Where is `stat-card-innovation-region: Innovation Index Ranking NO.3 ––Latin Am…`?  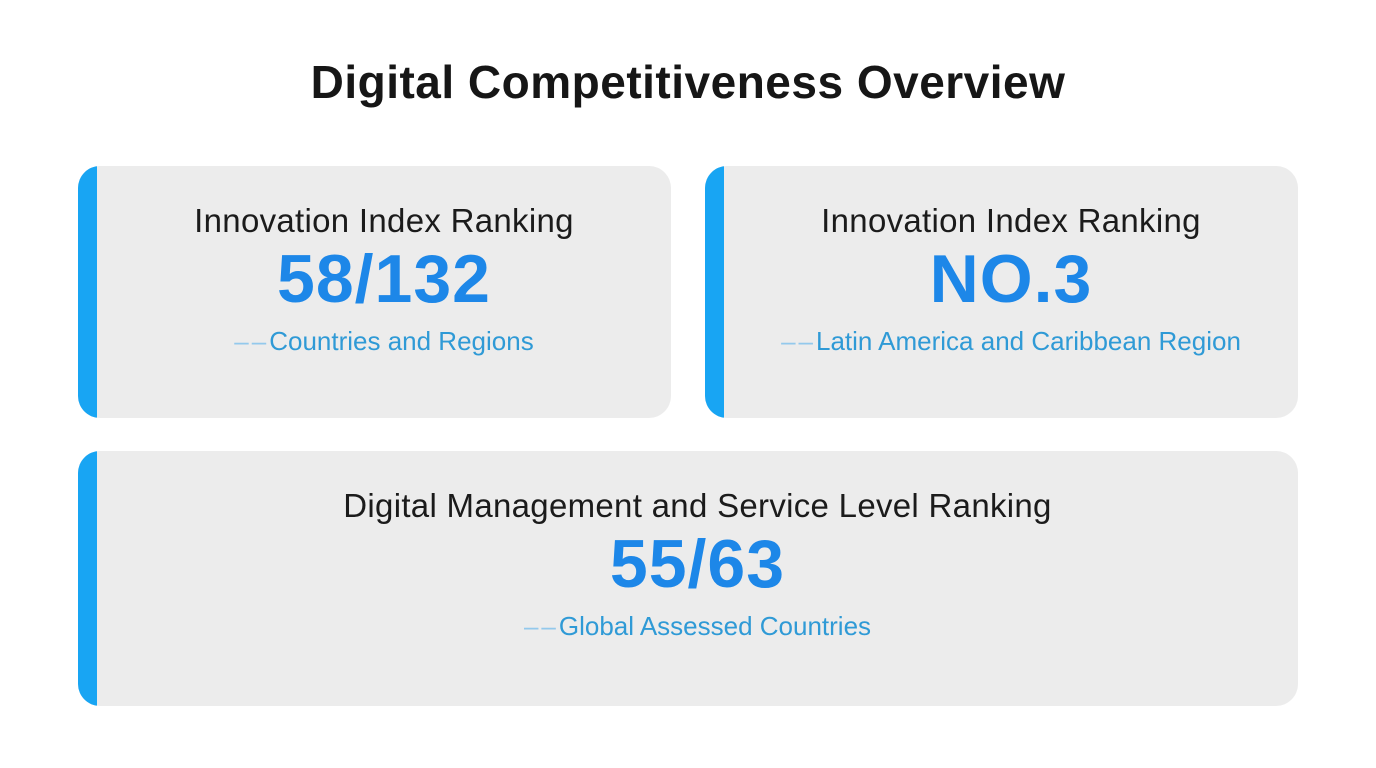 stat-card-innovation-region: Innovation Index Ranking NO.3 ––Latin Am… is located at coordinates (1001, 291).